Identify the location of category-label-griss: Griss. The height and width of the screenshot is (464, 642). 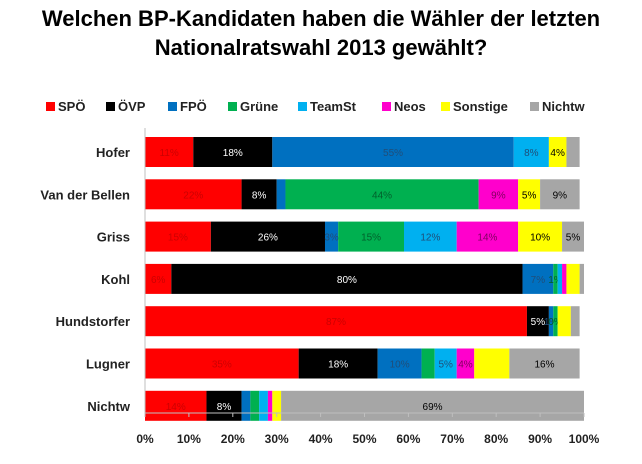
(113, 237).